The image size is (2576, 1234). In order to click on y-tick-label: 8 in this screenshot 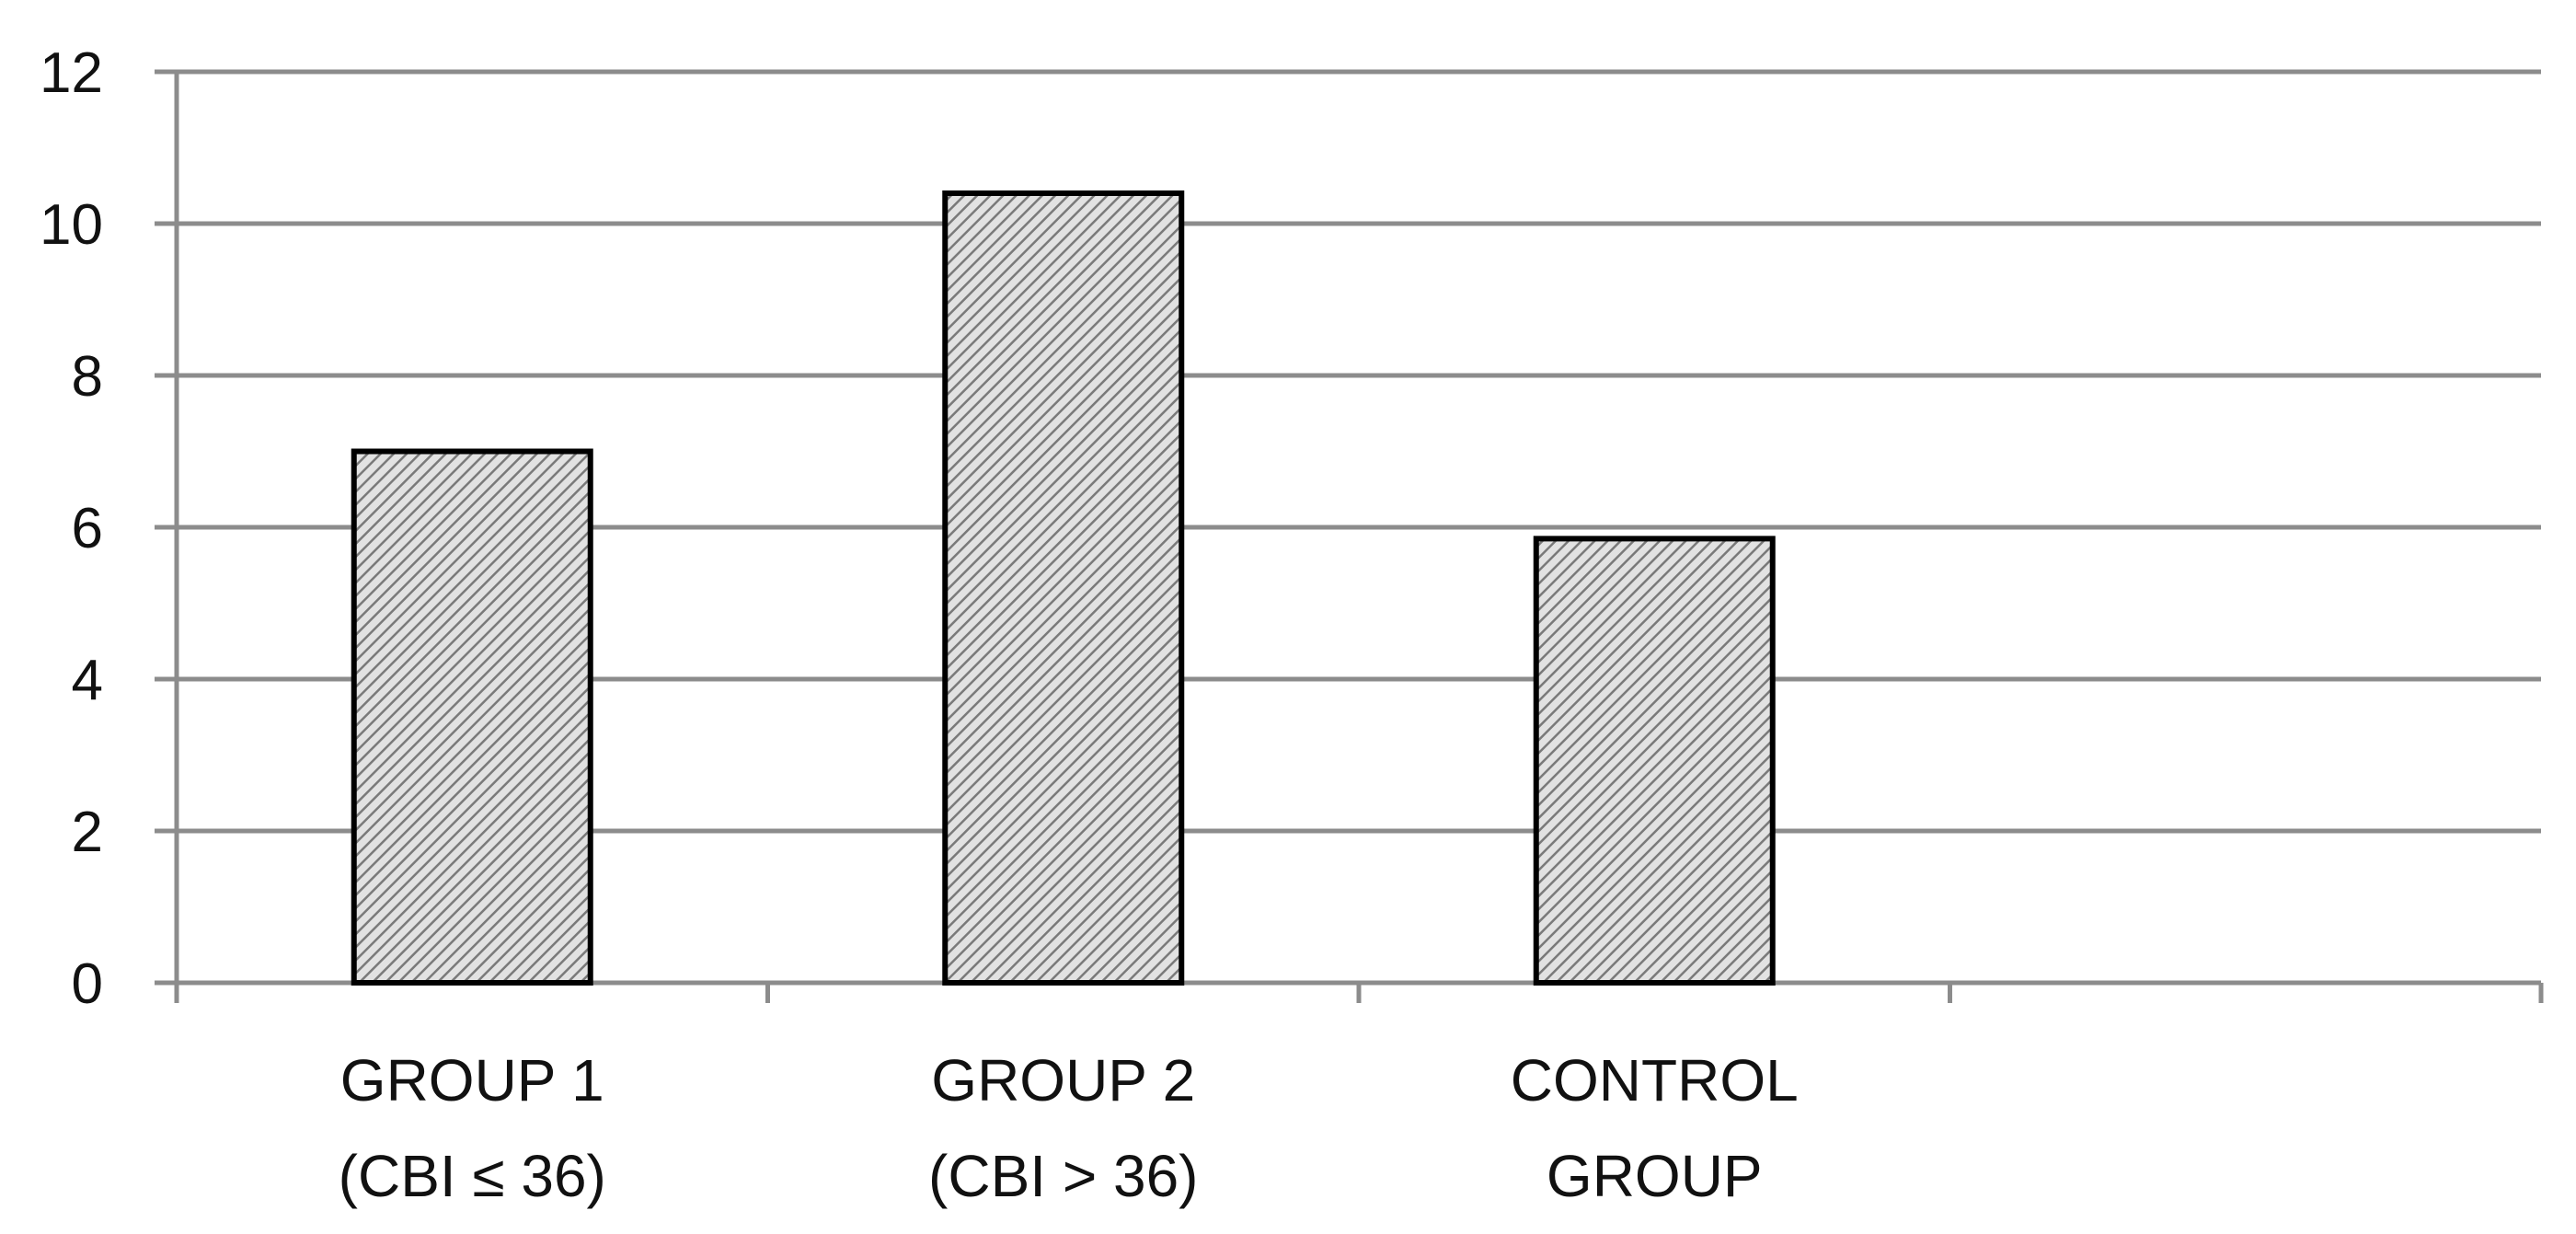, I will do `click(87, 377)`.